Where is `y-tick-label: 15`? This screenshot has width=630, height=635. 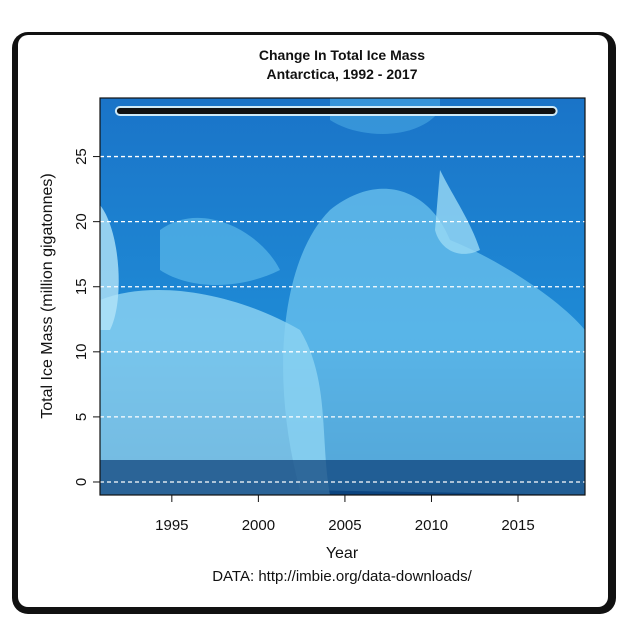 y-tick-label: 15 is located at coordinates (81, 286).